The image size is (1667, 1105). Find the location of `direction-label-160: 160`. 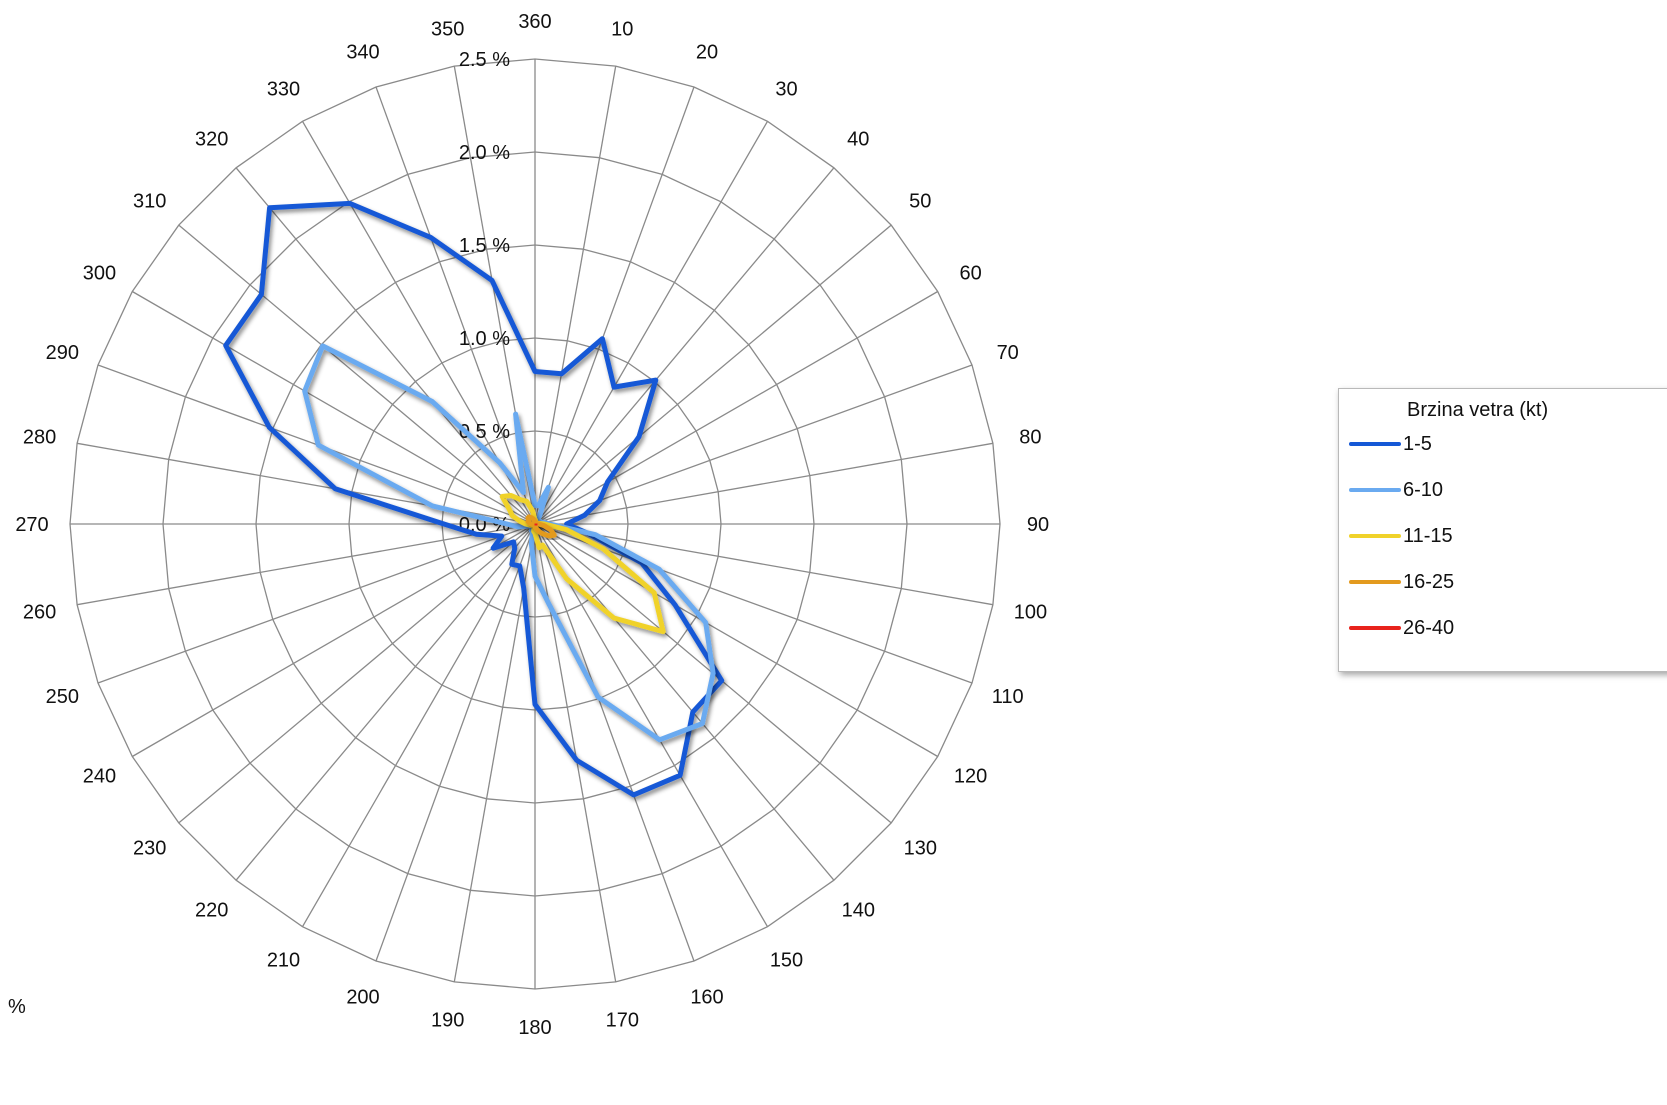

direction-label-160: 160 is located at coordinates (706, 998).